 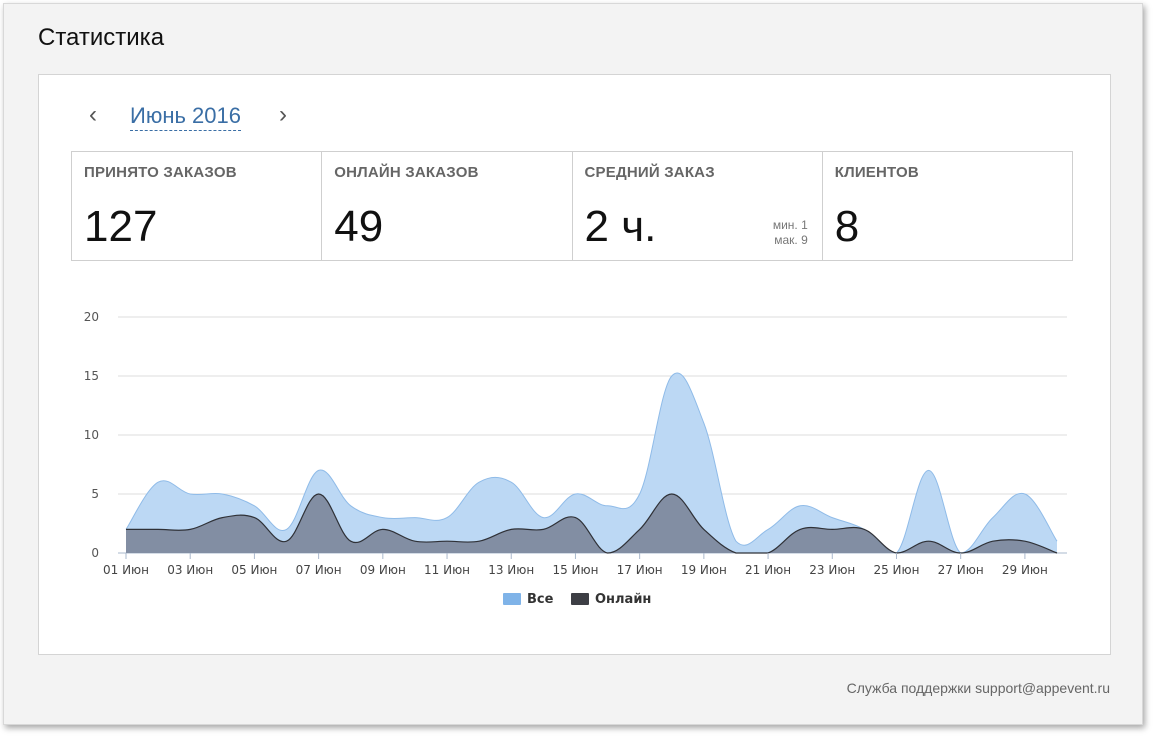 I want to click on series-line-online, so click(x=592, y=523).